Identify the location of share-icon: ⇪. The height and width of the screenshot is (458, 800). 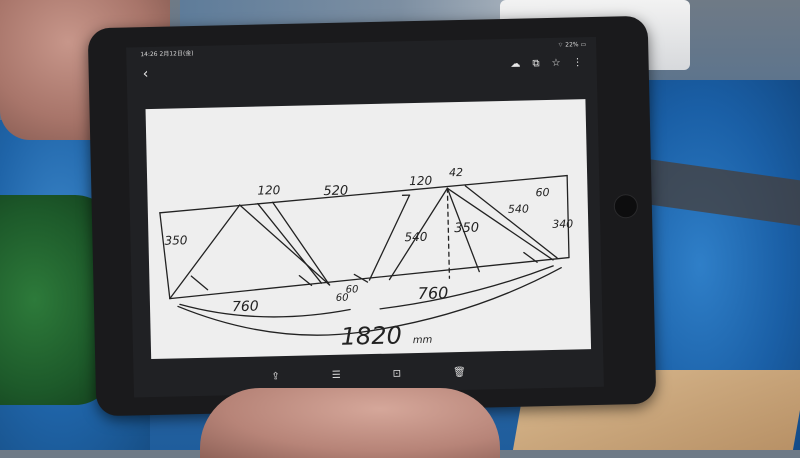
(275, 377).